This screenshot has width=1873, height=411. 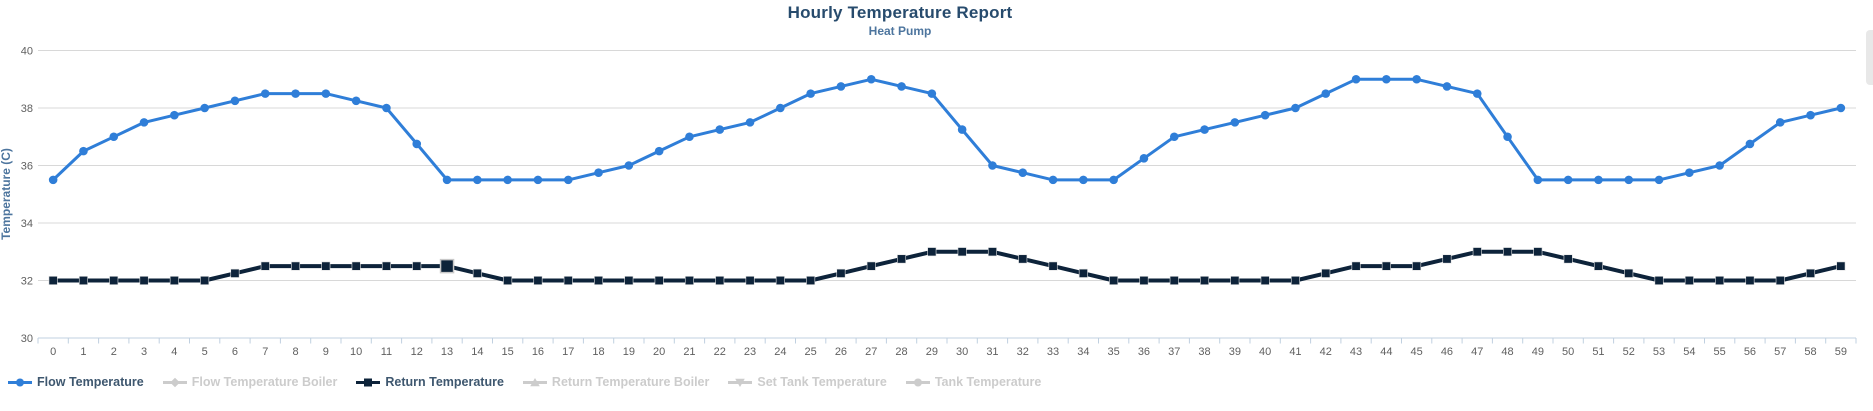 I want to click on return-temperature-series, so click(x=947, y=266).